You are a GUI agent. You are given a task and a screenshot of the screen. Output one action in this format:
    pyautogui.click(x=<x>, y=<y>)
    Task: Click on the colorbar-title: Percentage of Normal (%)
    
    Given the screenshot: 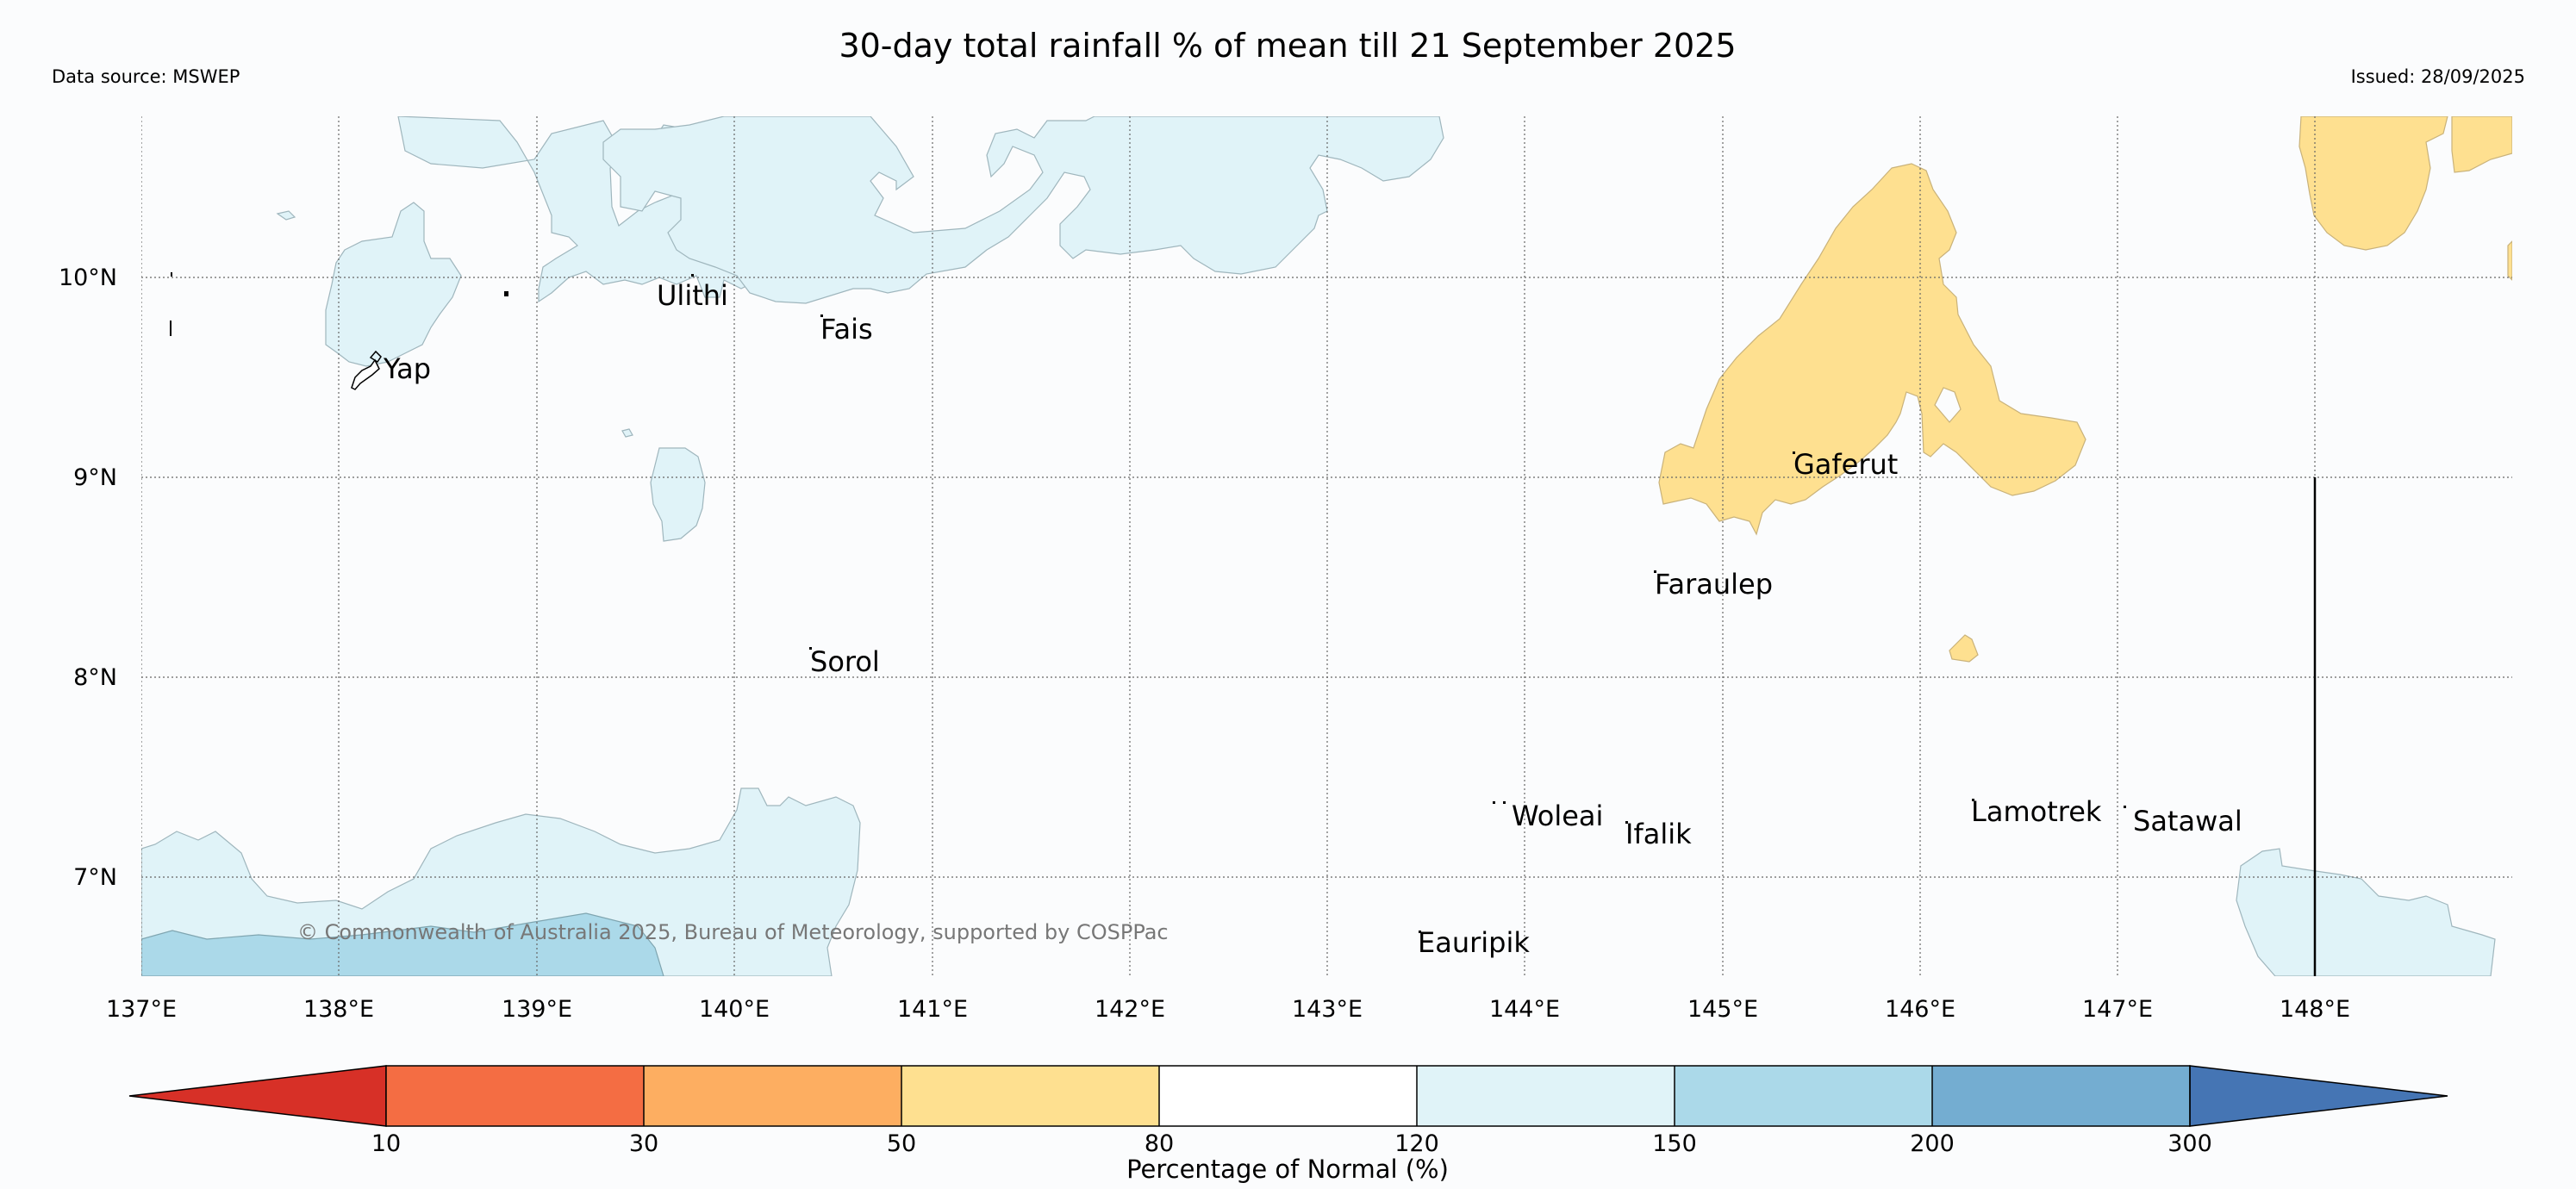 What is the action you would take?
    pyautogui.click(x=1287, y=1169)
    